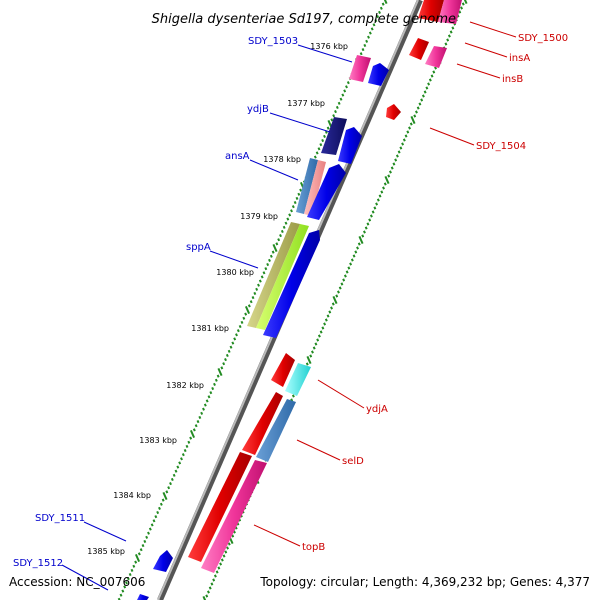  I want to click on kbp-label: 1383 kbp, so click(158, 440).